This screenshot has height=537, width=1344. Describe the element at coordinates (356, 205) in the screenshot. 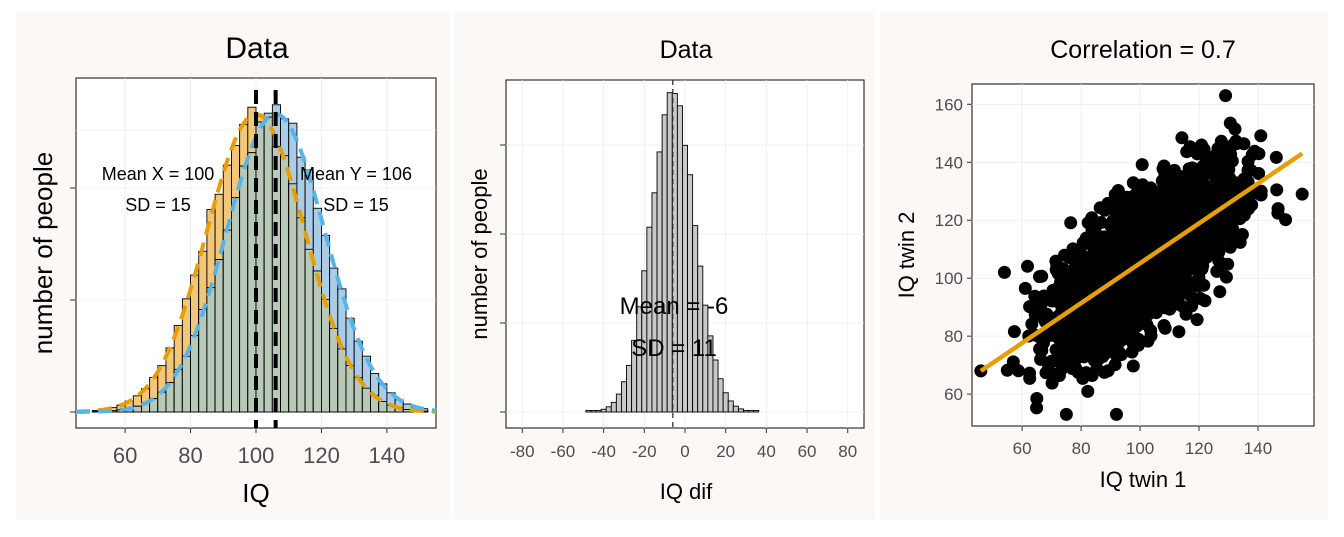

I see `annotation-sd-y: SD = 15` at that location.